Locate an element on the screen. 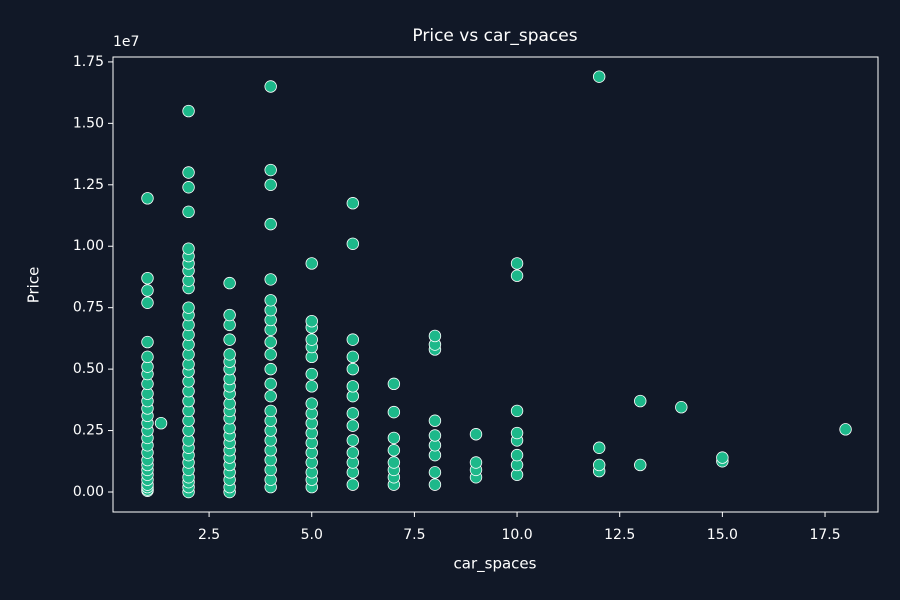 This screenshot has height=600, width=900. chart-title: Price vs car_spaces is located at coordinates (494, 36).